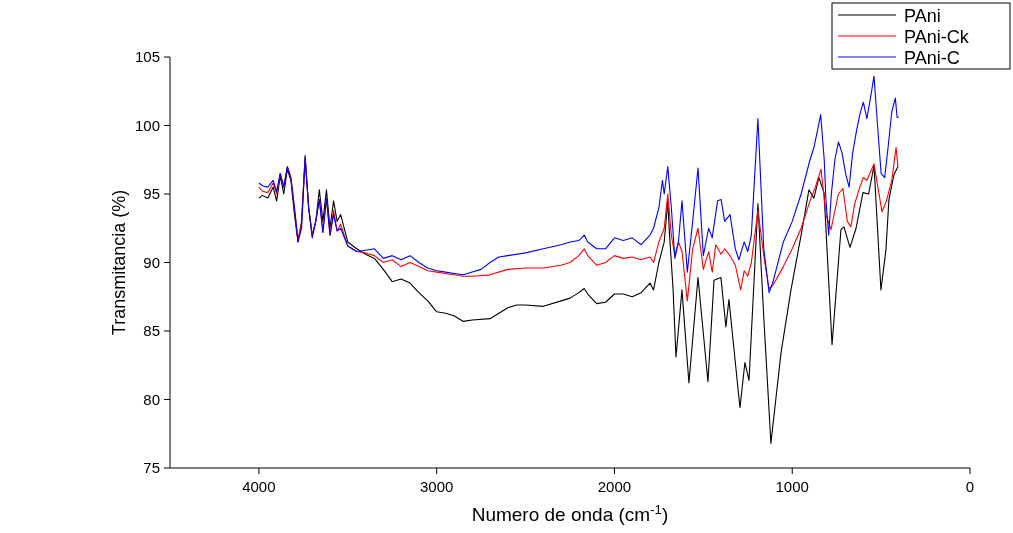  What do you see at coordinates (570, 513) in the screenshot?
I see `x-axis-title: Numero de onda (cm$^{-1}$)` at bounding box center [570, 513].